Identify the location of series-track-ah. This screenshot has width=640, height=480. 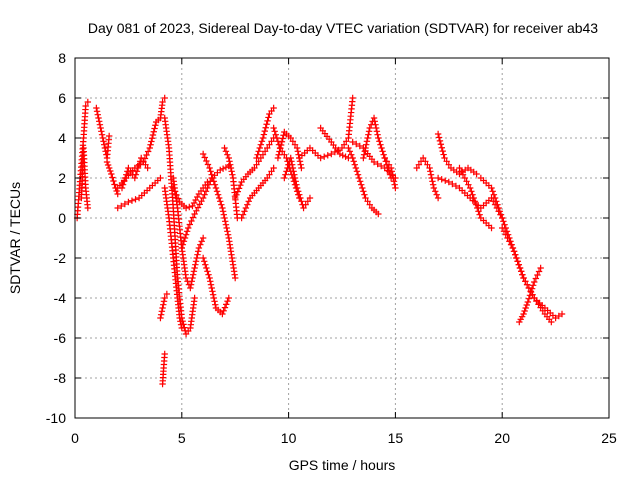
(530, 295).